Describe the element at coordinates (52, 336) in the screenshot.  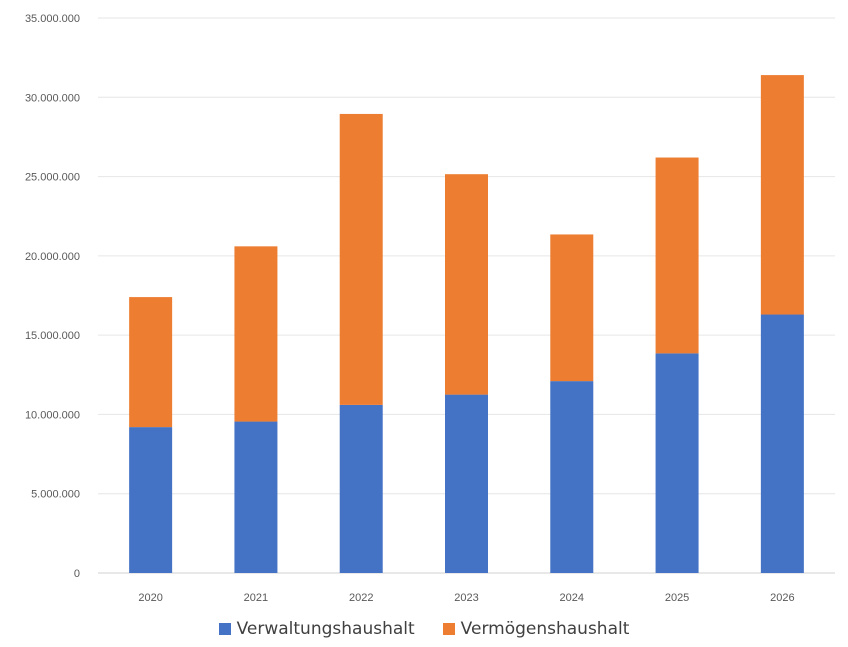
I see `y-tick-label-3: 15.000.000` at that location.